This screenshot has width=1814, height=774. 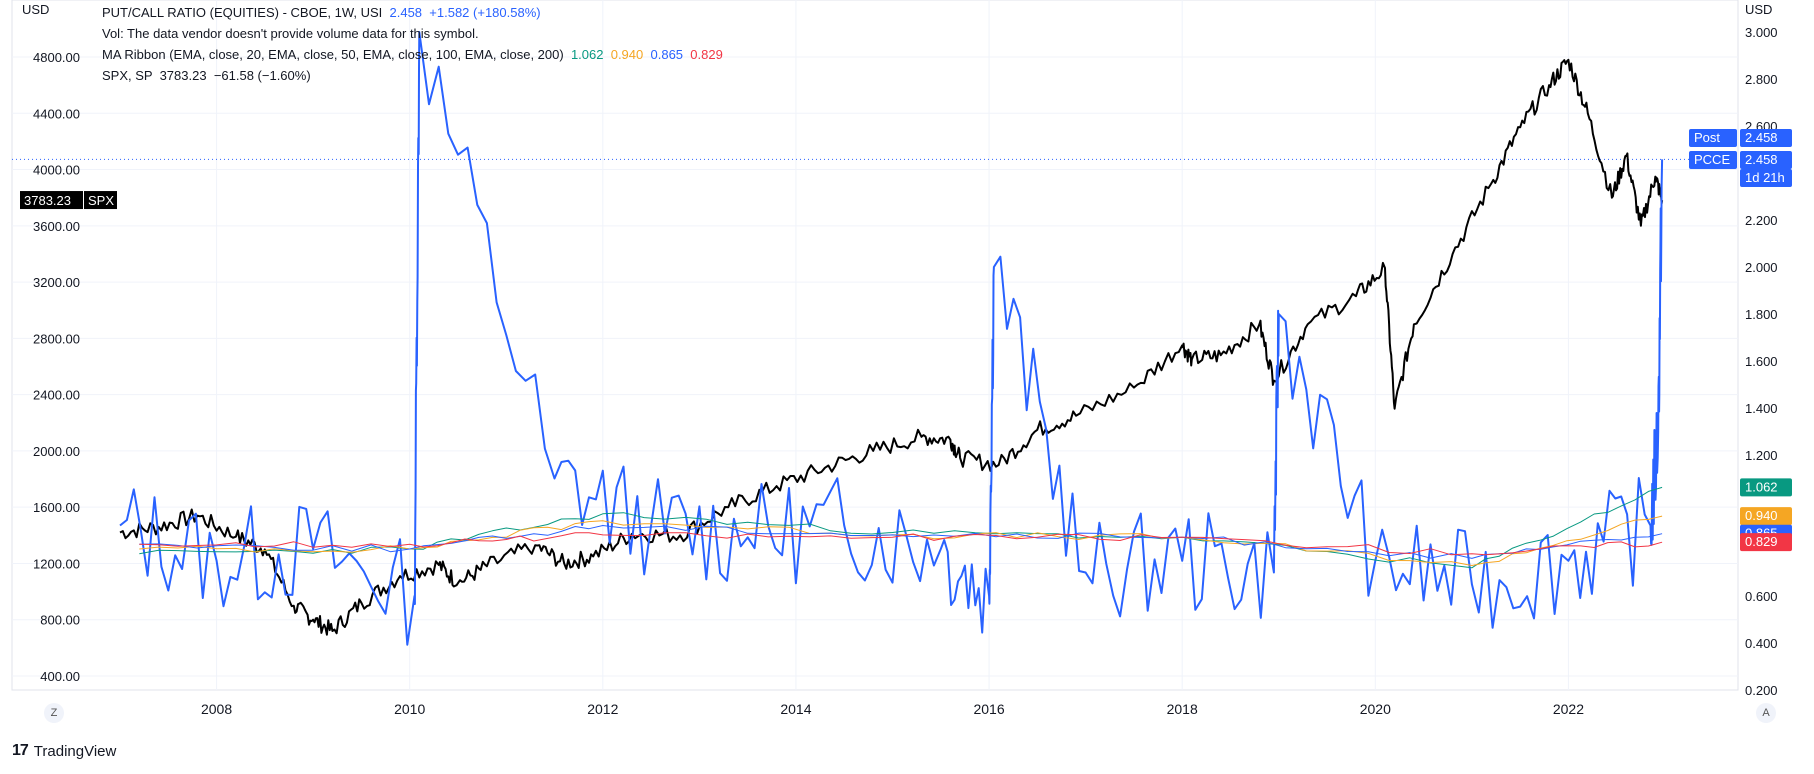 What do you see at coordinates (1761, 596) in the screenshot?
I see `right-tick-label: 0.600` at bounding box center [1761, 596].